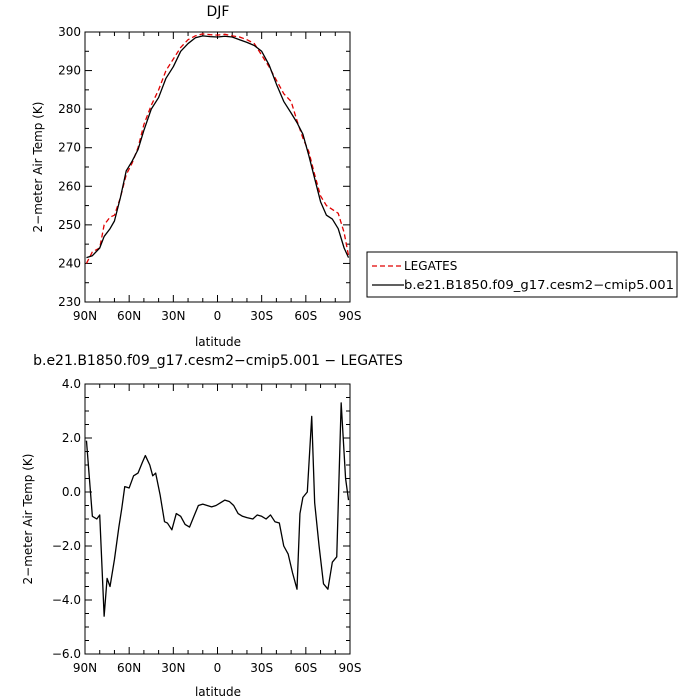  I want to click on top-xtick-label: 30S, so click(261, 316).